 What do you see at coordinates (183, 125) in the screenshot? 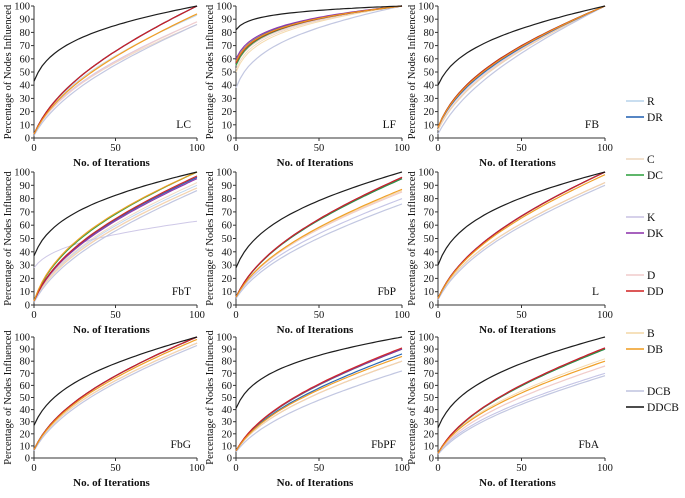
I see `panel-title: LC` at bounding box center [183, 125].